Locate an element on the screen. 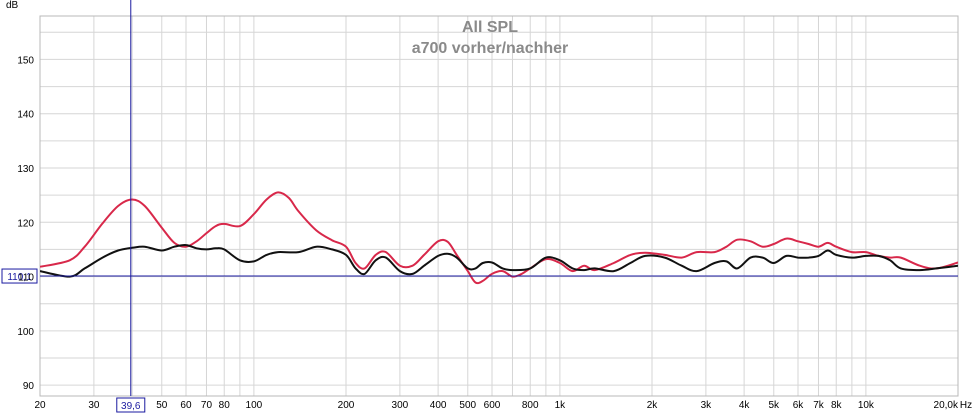 This screenshot has height=413, width=978. x-tick-label: 300 is located at coordinates (400, 405).